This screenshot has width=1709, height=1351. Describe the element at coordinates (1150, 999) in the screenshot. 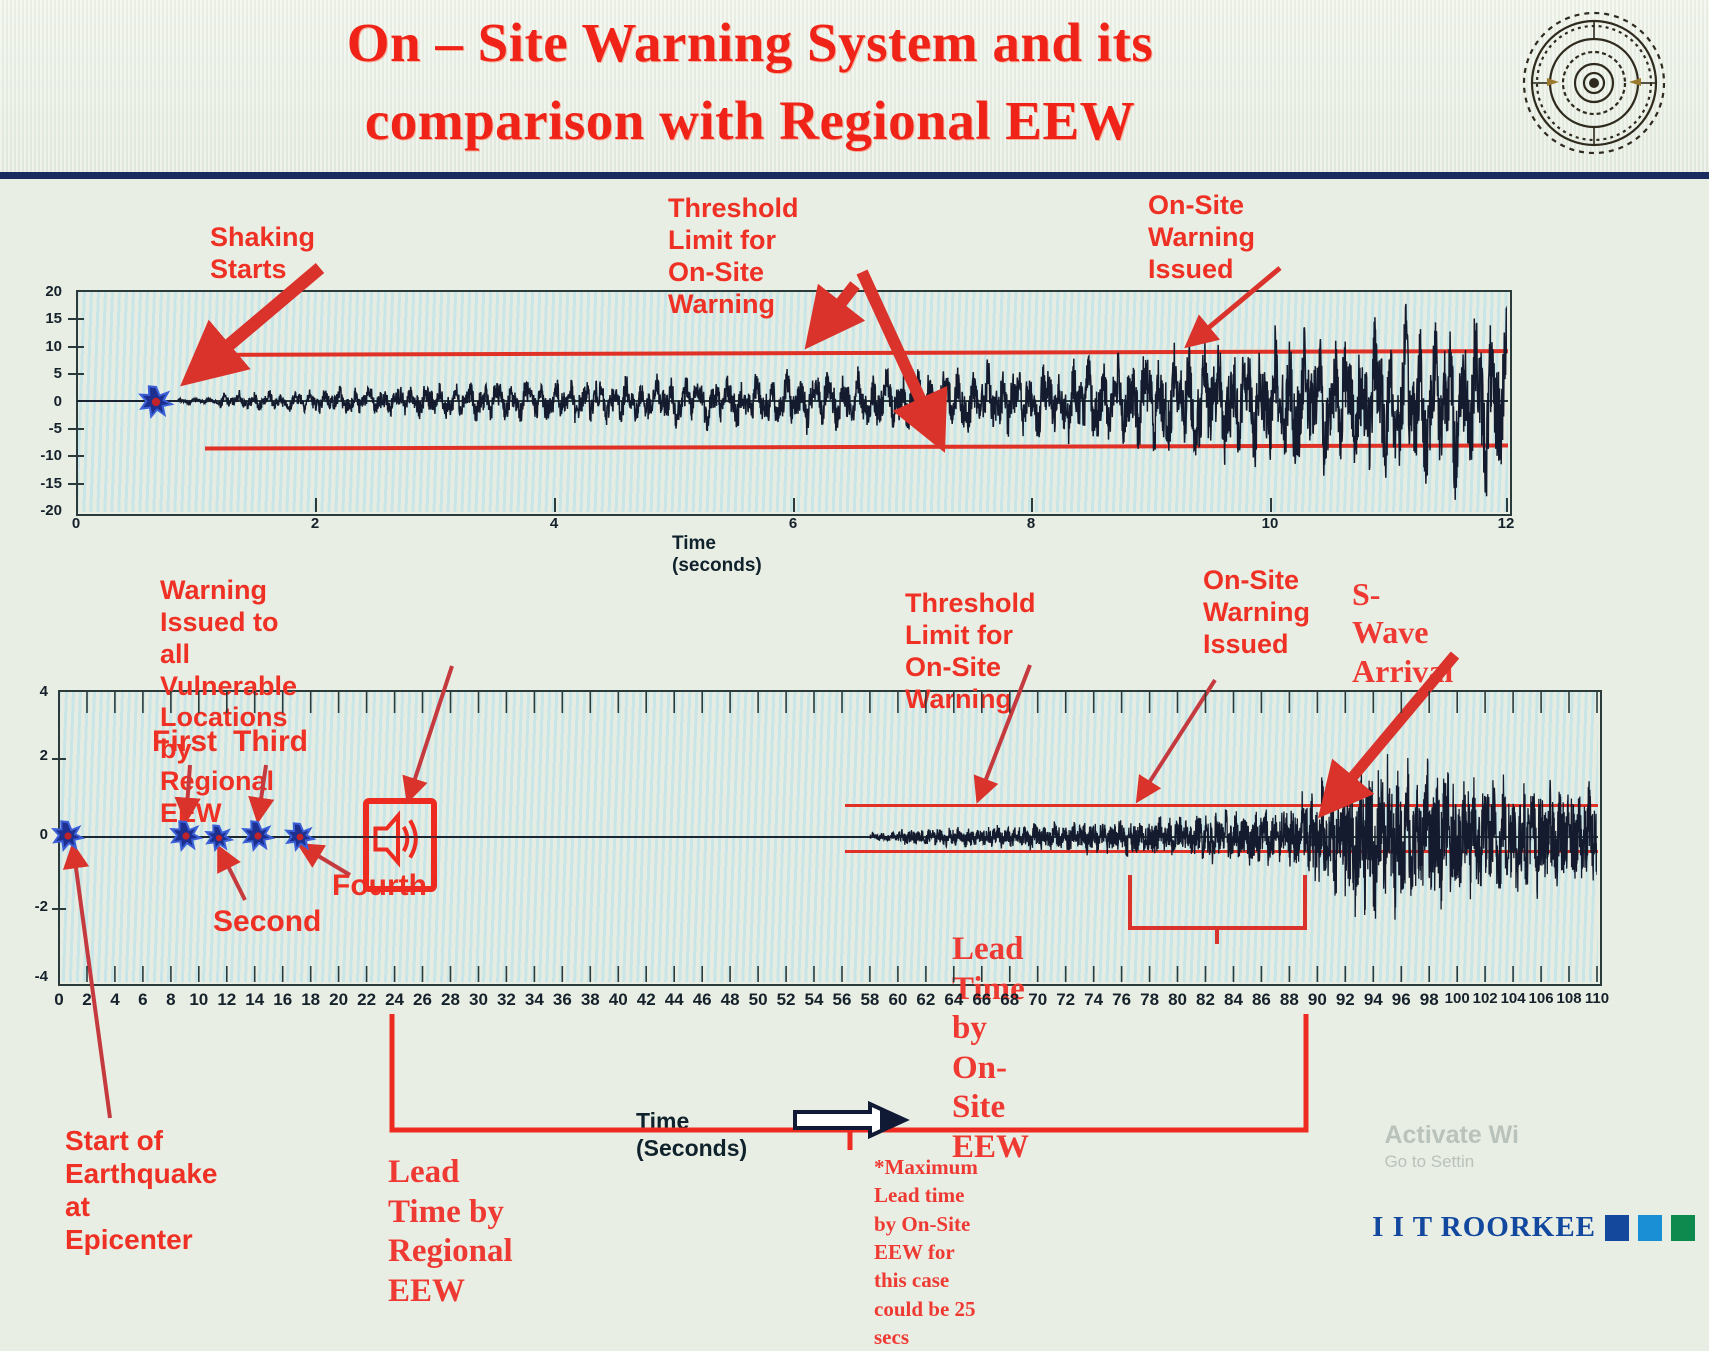

I see `chart2-xtick: 78` at that location.